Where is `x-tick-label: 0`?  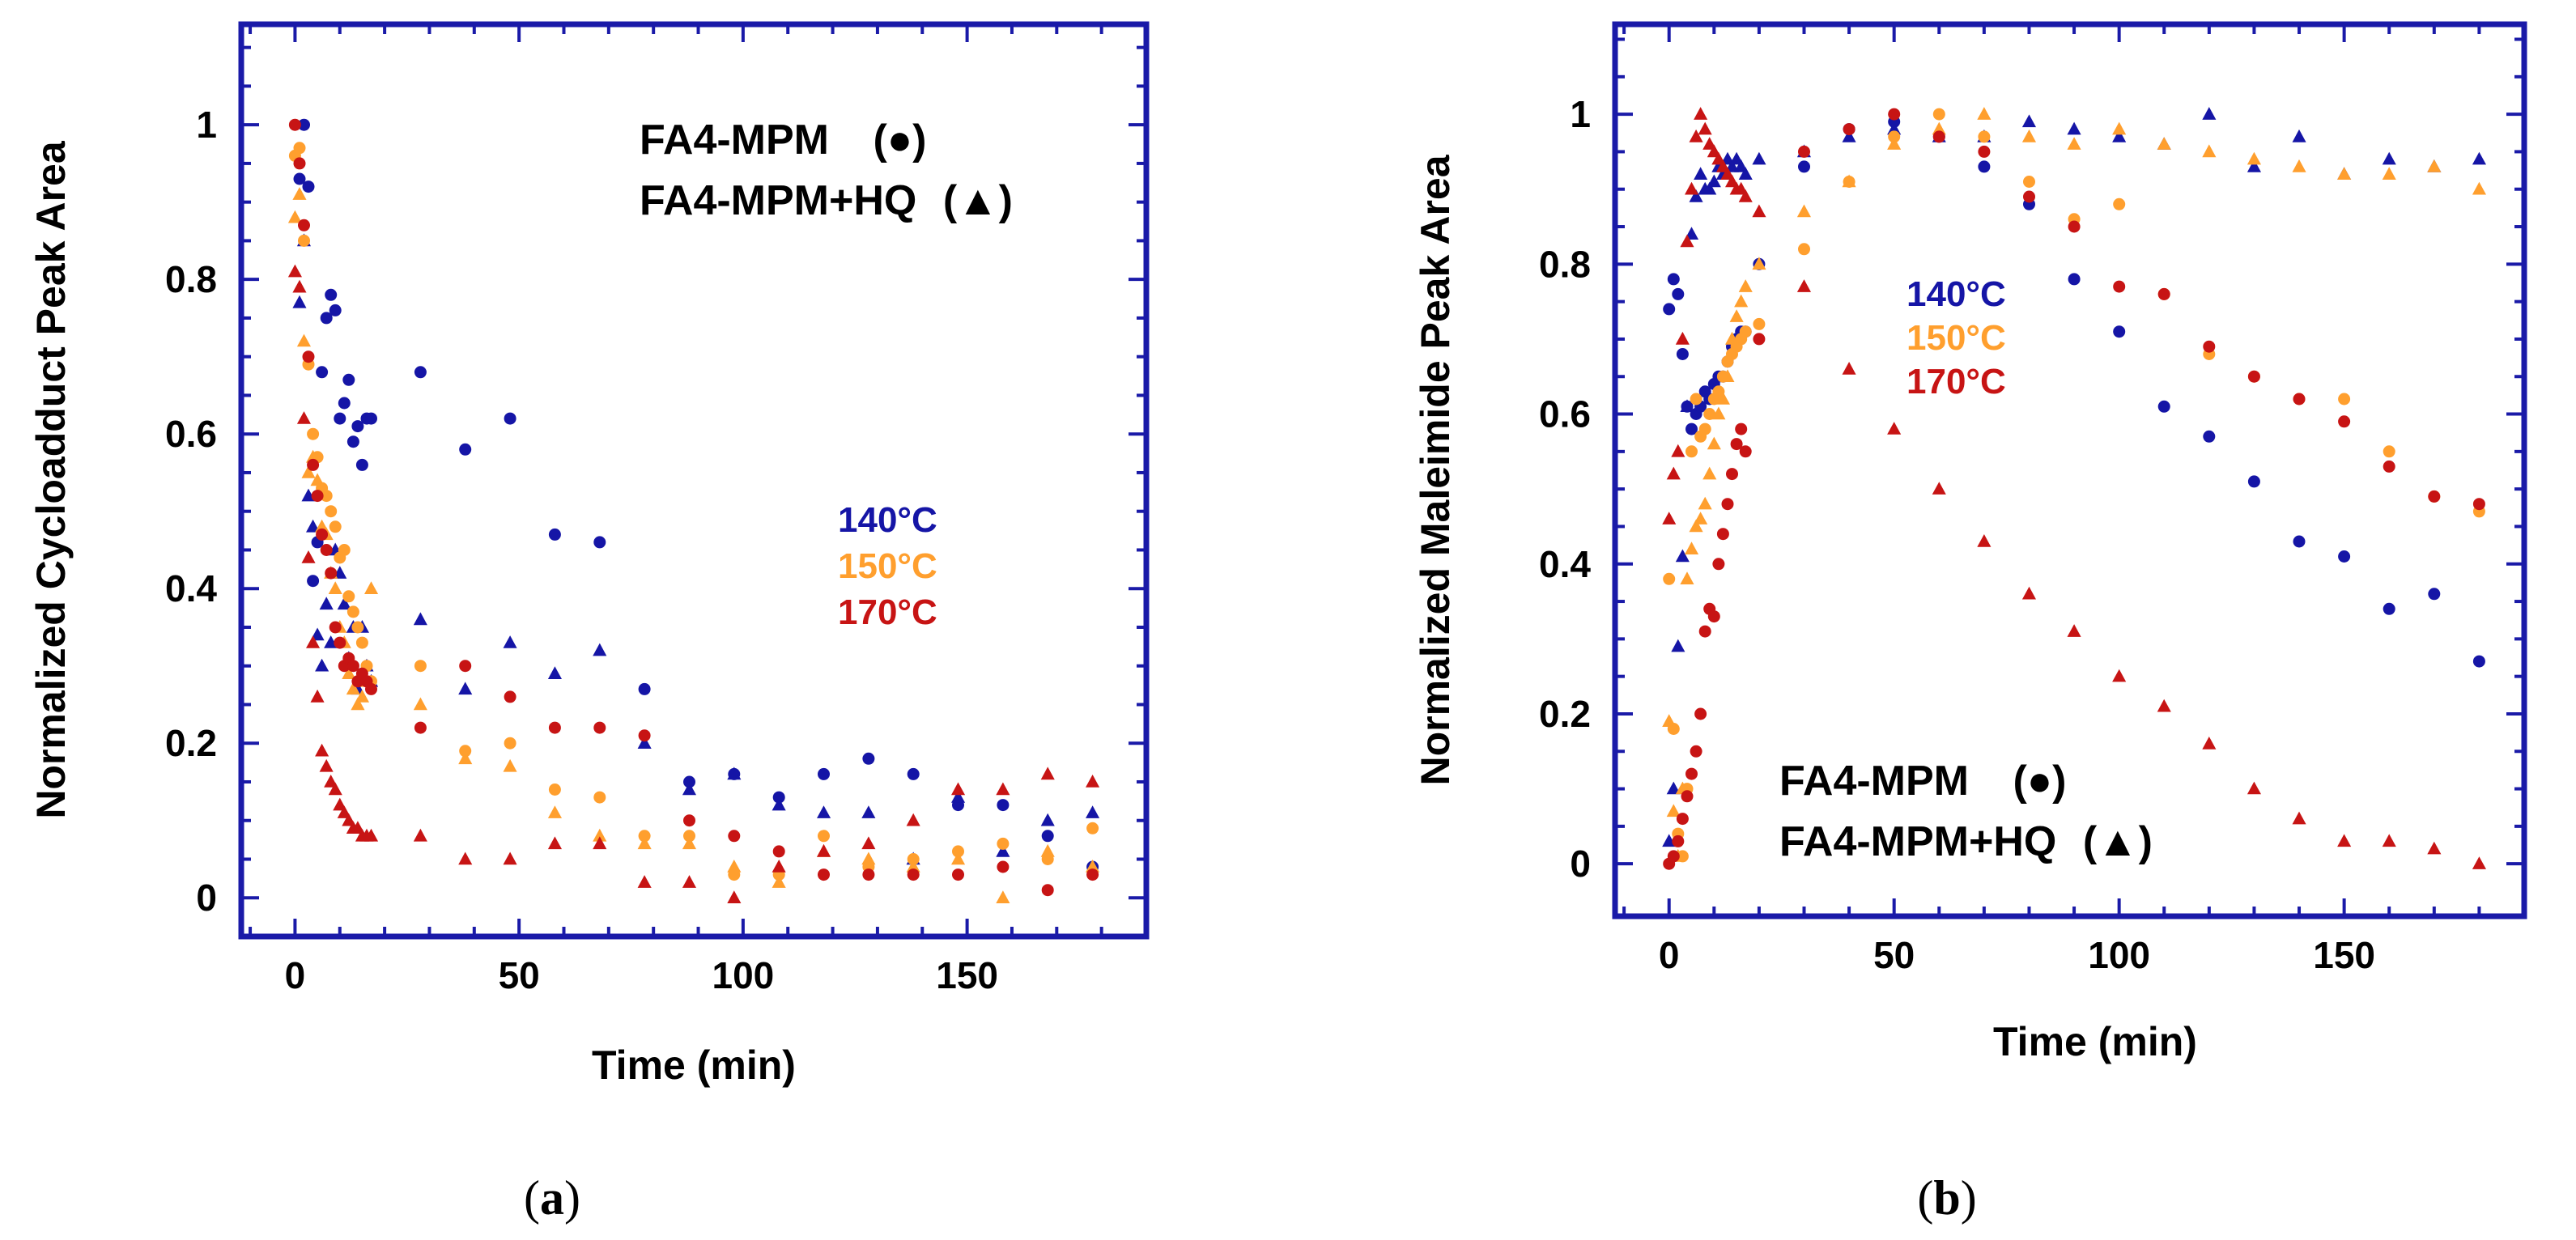 x-tick-label: 0 is located at coordinates (1669, 955).